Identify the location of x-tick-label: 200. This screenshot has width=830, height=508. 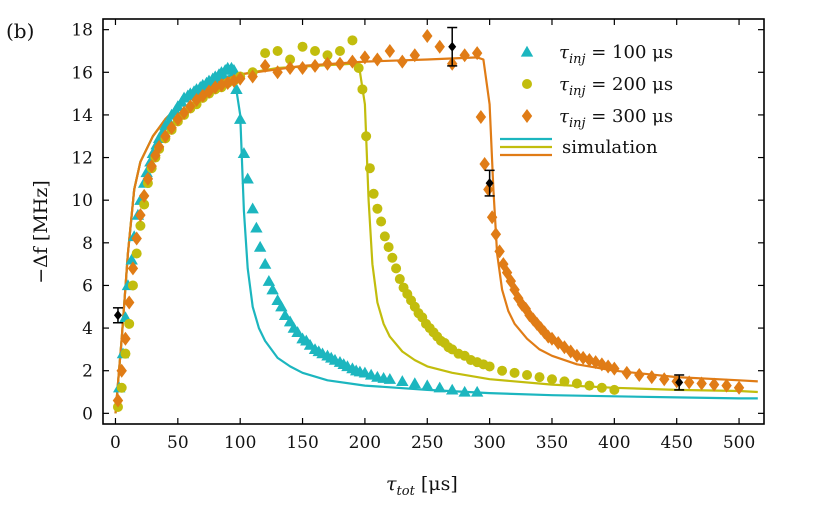
(365, 443).